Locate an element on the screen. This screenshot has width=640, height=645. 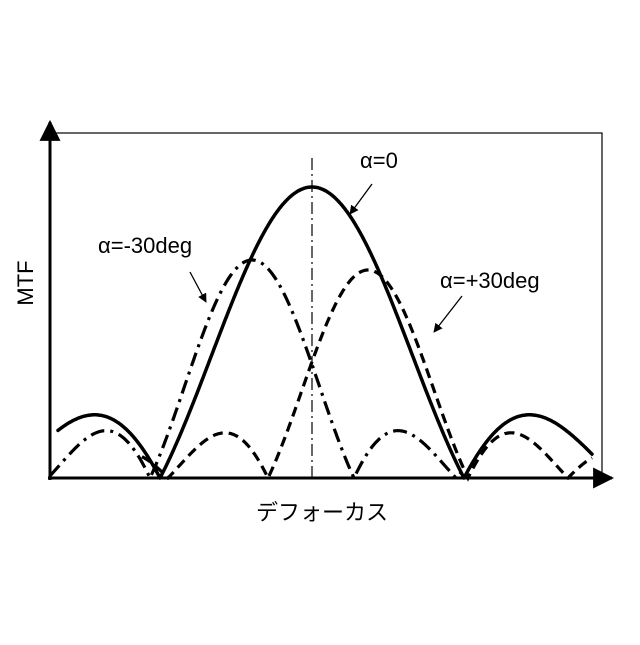
x-axis-label: デフォーカス is located at coordinates (322, 512).